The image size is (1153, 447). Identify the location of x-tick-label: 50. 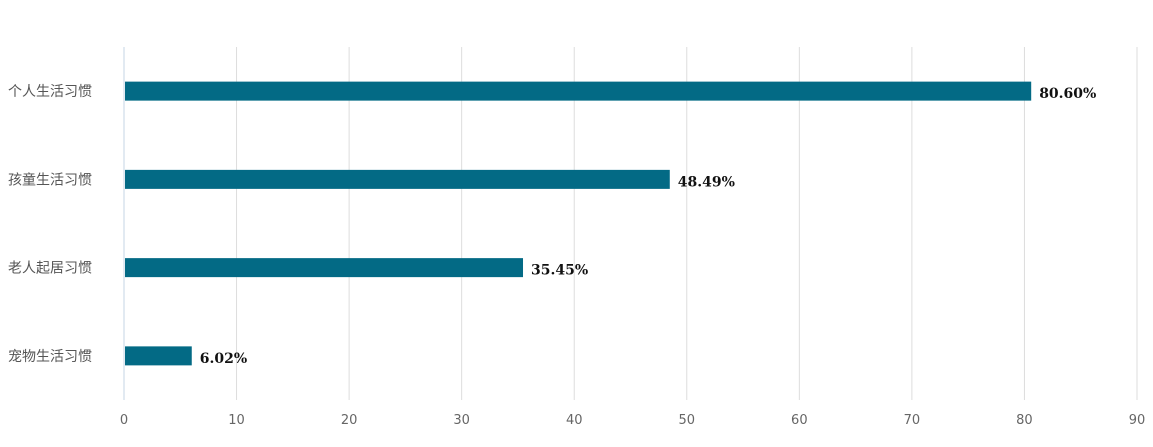
(687, 420).